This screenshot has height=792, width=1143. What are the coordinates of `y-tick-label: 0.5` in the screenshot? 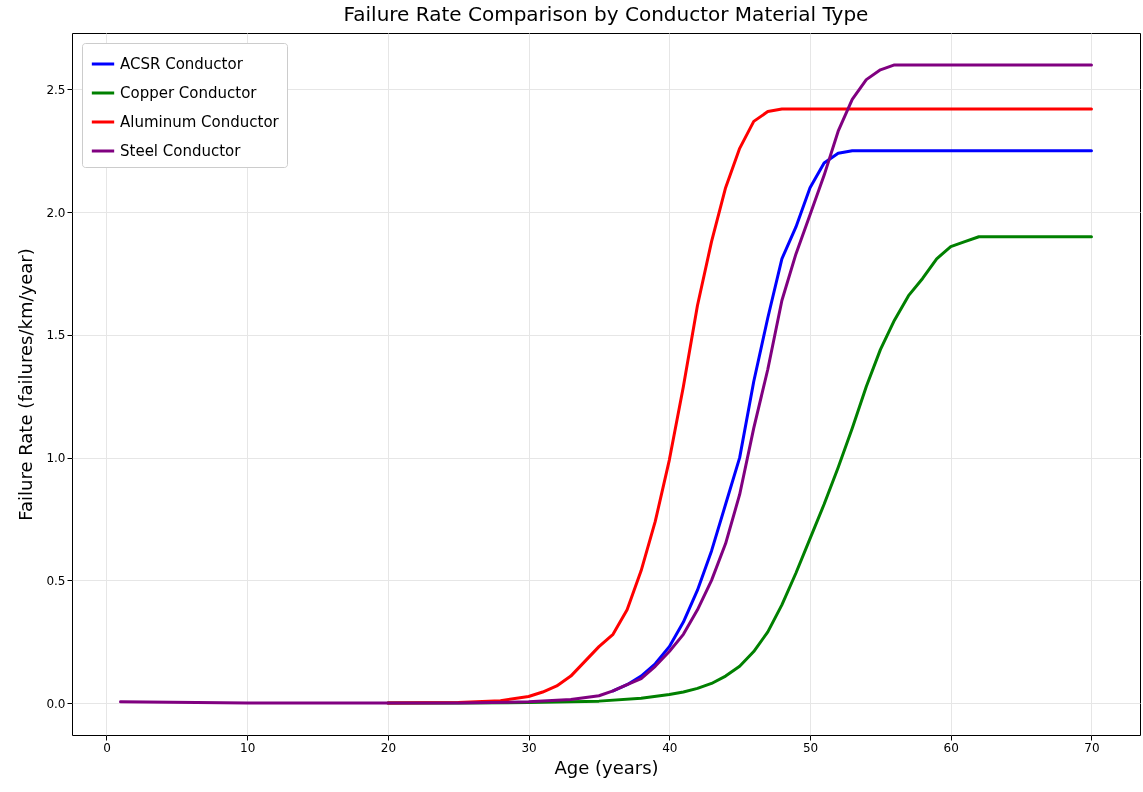 It's located at (56, 580).